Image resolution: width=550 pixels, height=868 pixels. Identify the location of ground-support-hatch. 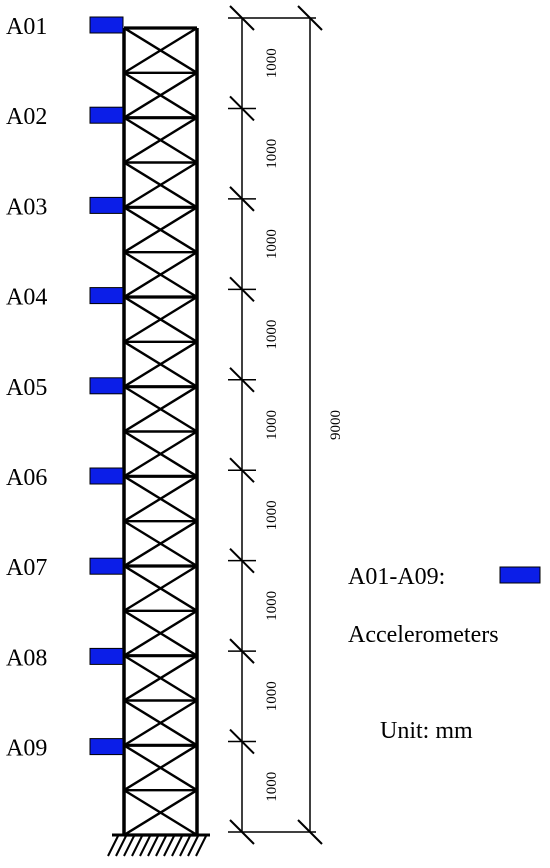
(158, 845).